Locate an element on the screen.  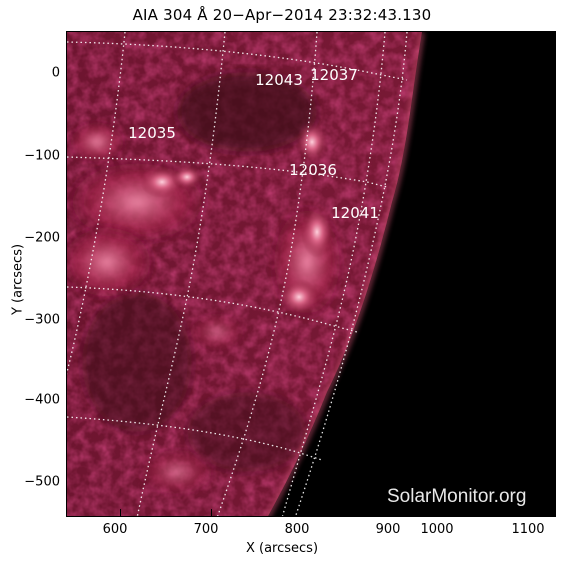
y-tick-label: −500 is located at coordinates (42, 482).